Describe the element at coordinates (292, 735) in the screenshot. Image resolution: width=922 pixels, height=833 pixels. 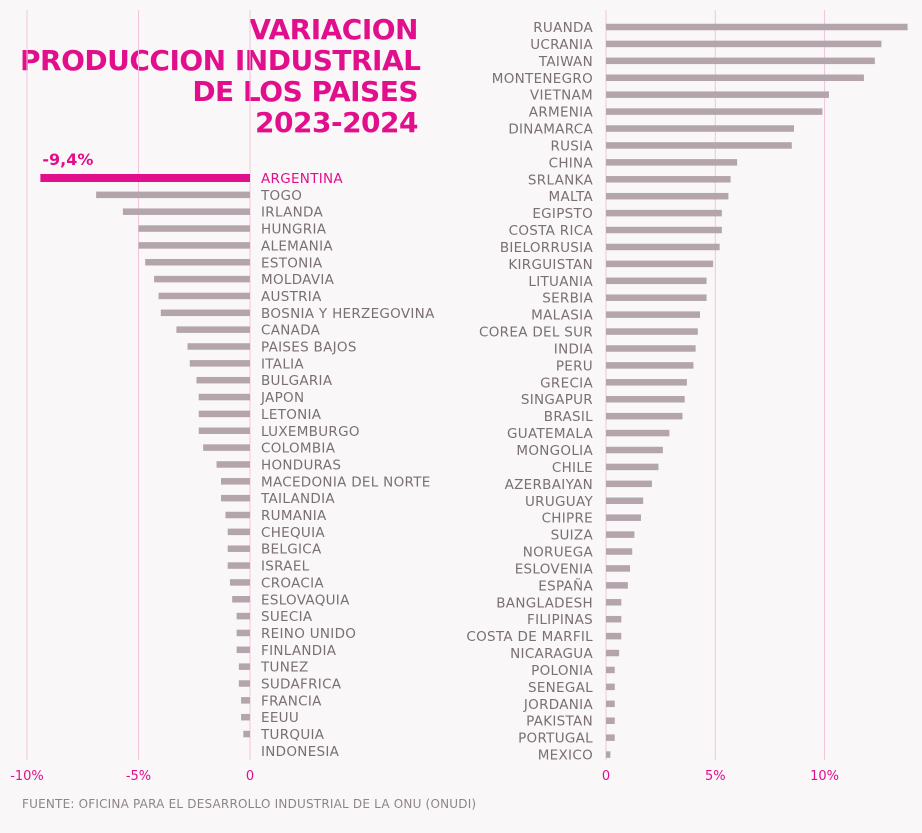
I see `category-label: TURQUIA` at that location.